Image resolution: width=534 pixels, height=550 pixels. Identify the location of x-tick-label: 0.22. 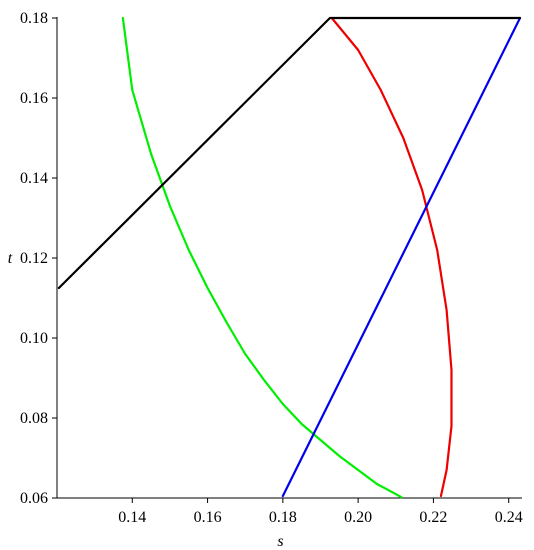
(433, 517).